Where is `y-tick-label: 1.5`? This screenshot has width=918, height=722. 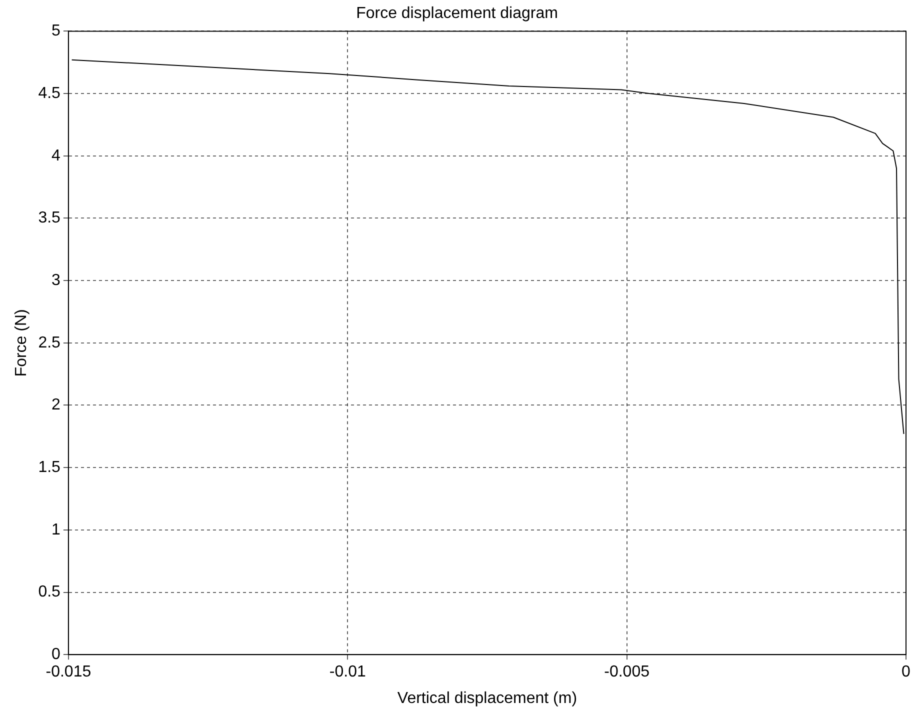
y-tick-label: 1.5 is located at coordinates (49, 467).